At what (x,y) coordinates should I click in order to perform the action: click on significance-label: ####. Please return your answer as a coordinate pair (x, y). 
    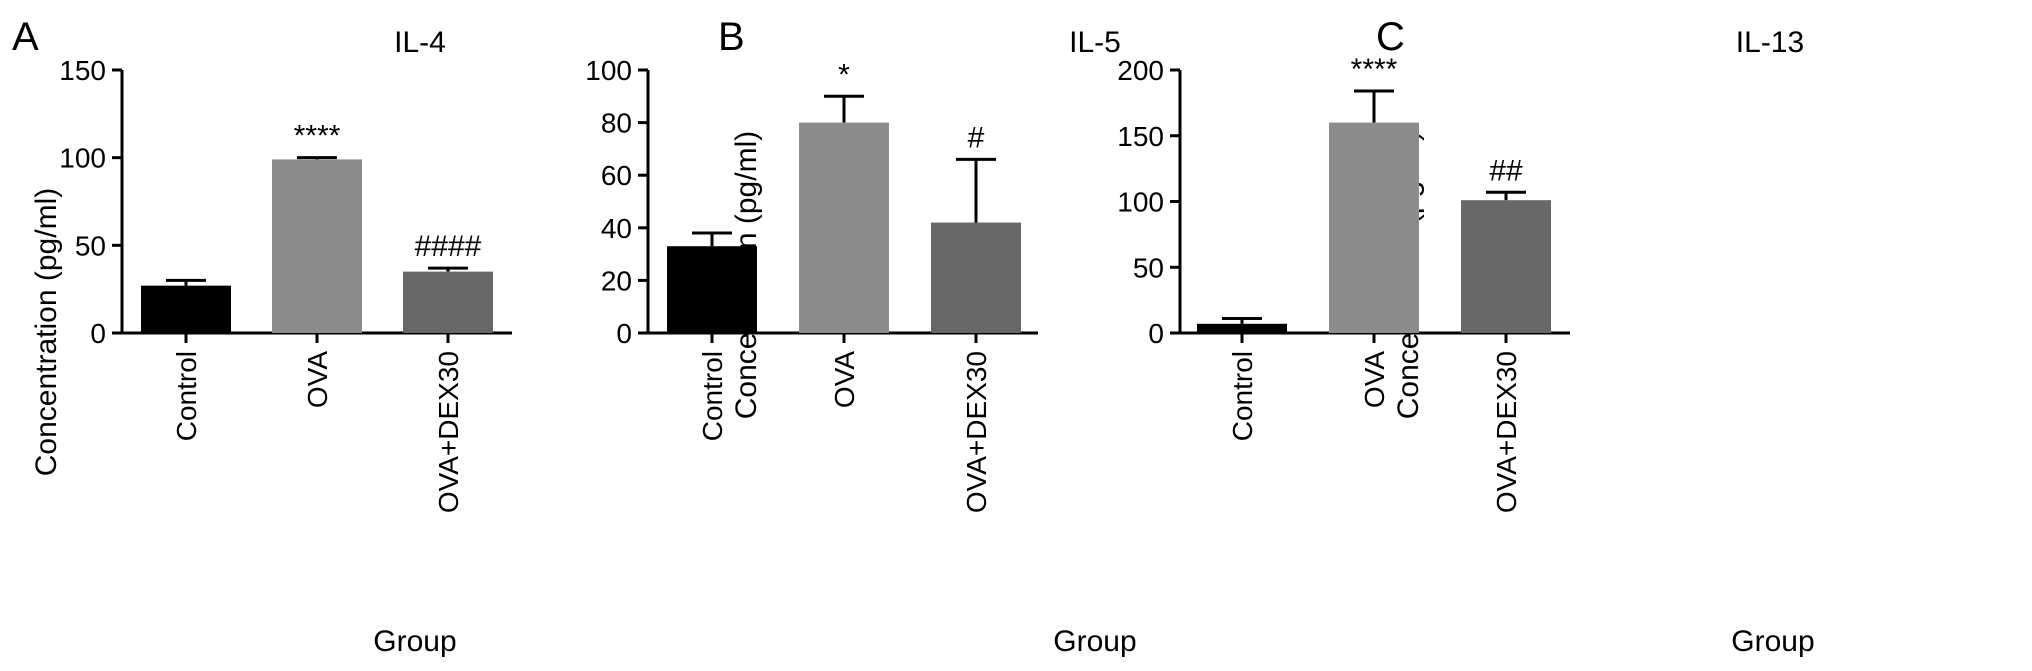
    Looking at the image, I should click on (448, 246).